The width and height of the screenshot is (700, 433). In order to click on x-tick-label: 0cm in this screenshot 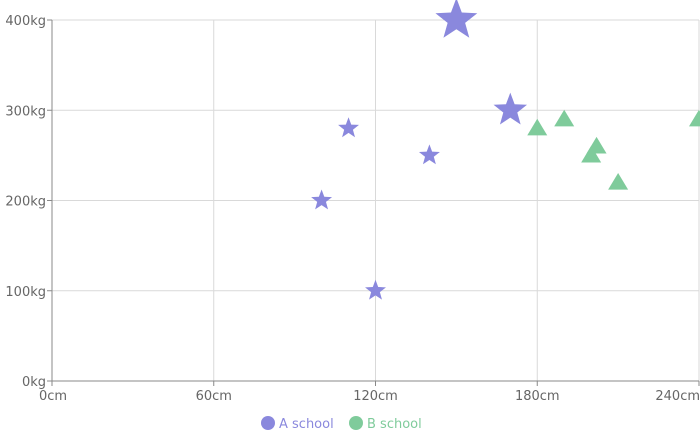, I will do `click(53, 396)`.